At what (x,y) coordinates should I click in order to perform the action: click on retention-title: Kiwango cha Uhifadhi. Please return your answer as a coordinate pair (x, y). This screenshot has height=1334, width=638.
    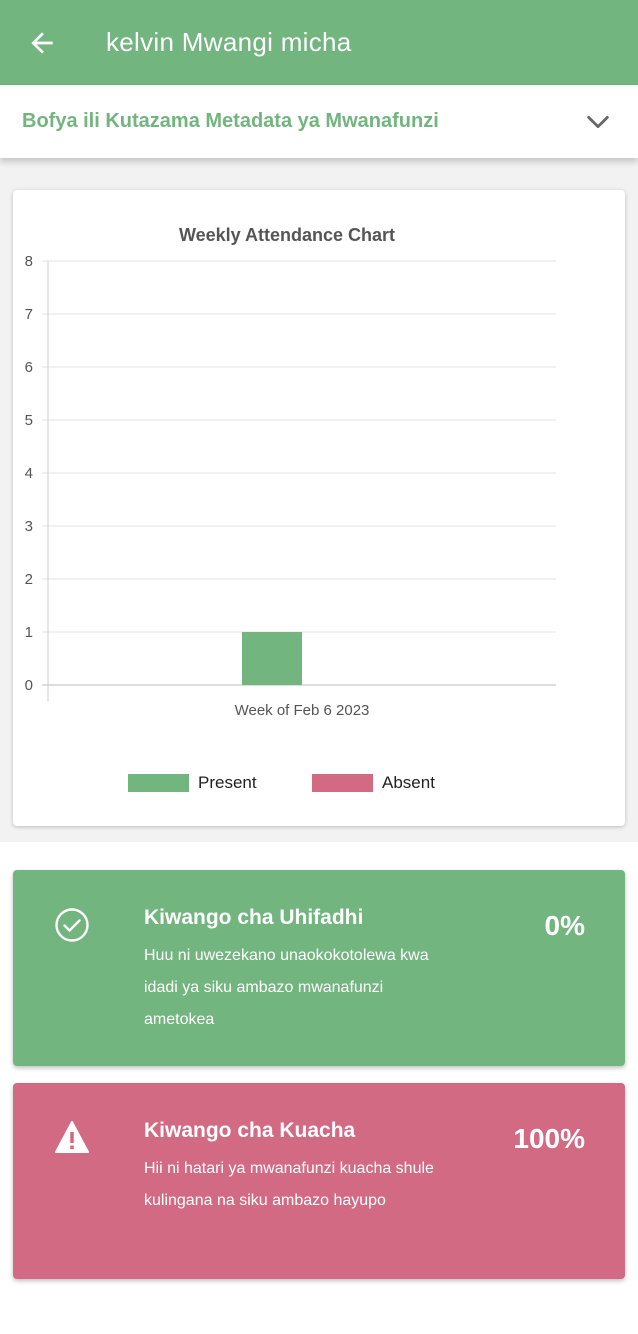
    Looking at the image, I should click on (254, 917).